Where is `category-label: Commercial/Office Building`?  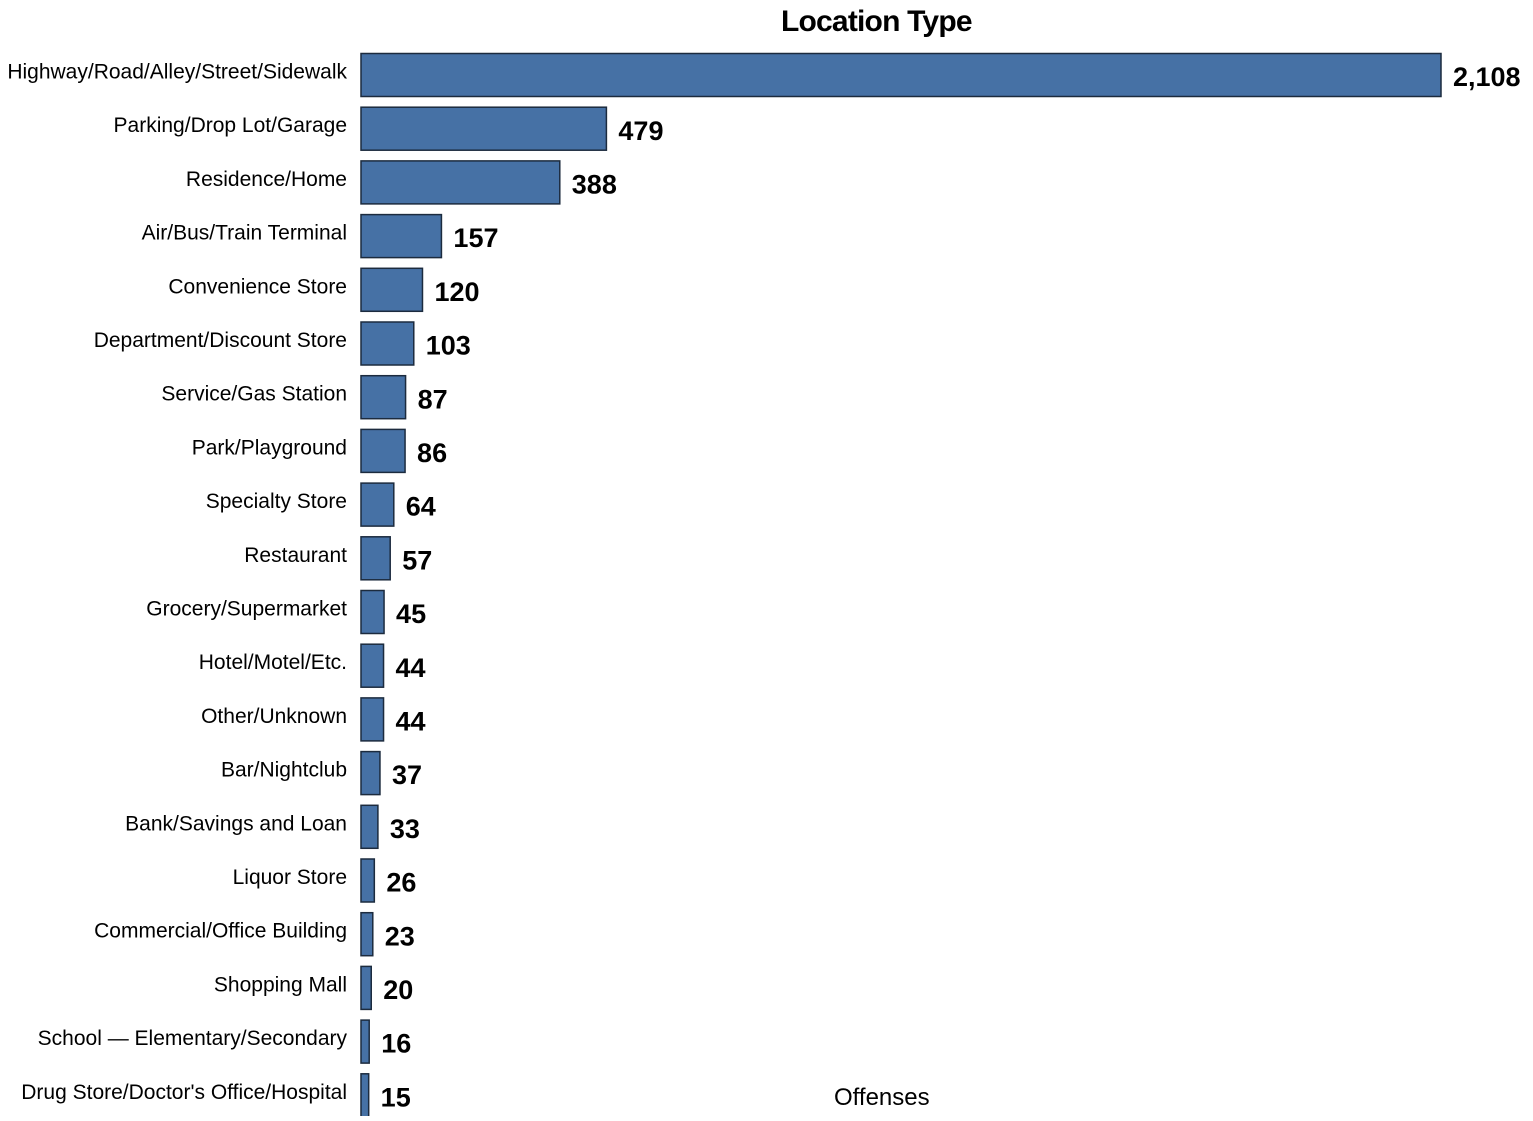
category-label: Commercial/Office Building is located at coordinates (220, 931).